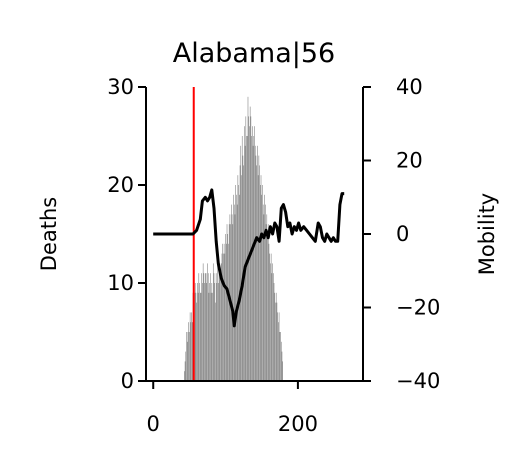 This screenshot has height=472, width=531. I want to click on y2-tick-label: −20, so click(418, 308).